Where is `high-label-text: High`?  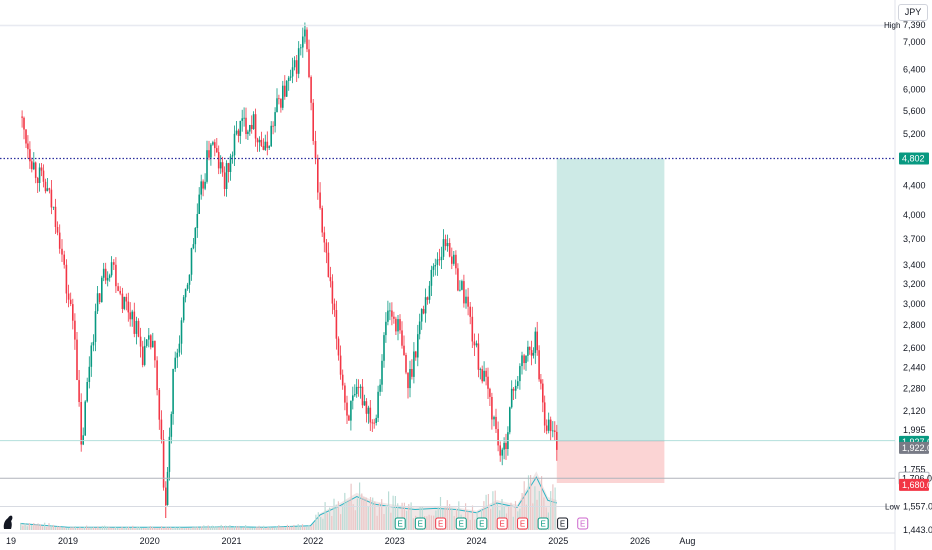
high-label-text: High is located at coordinates (892, 25).